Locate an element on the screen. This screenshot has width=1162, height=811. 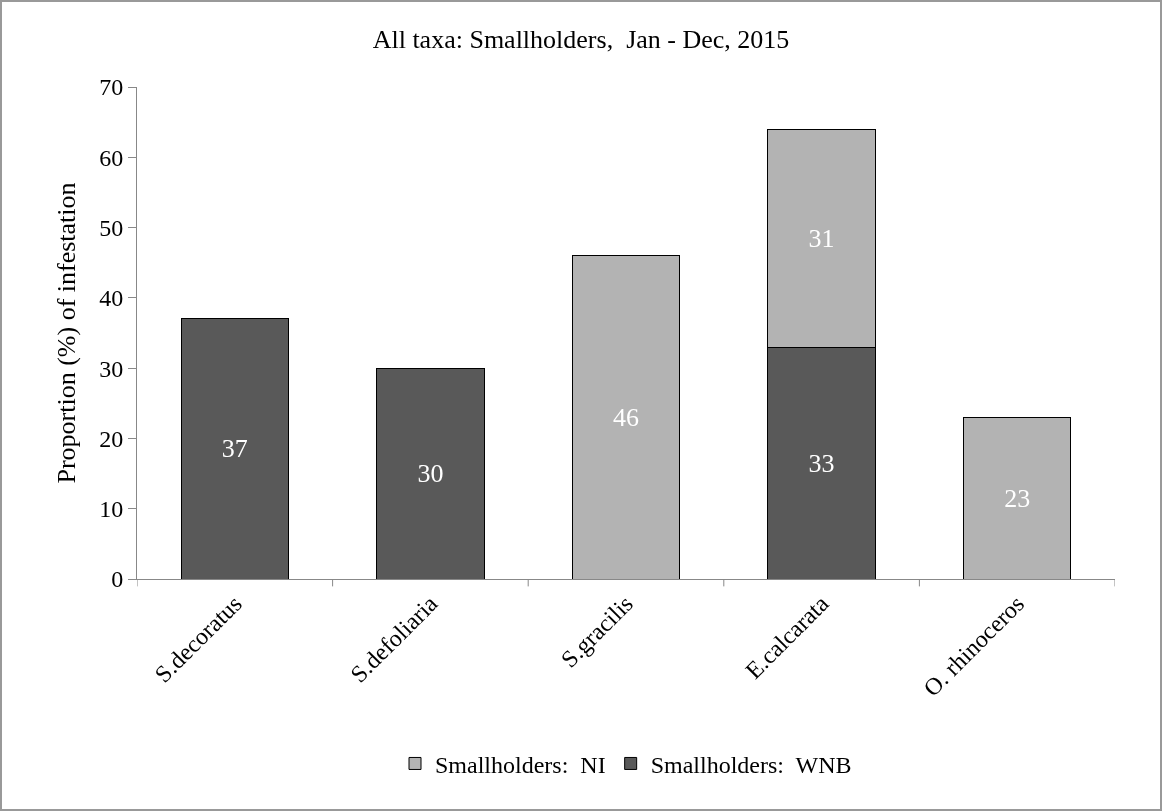
y-tick-label: 40 is located at coordinates (111, 298).